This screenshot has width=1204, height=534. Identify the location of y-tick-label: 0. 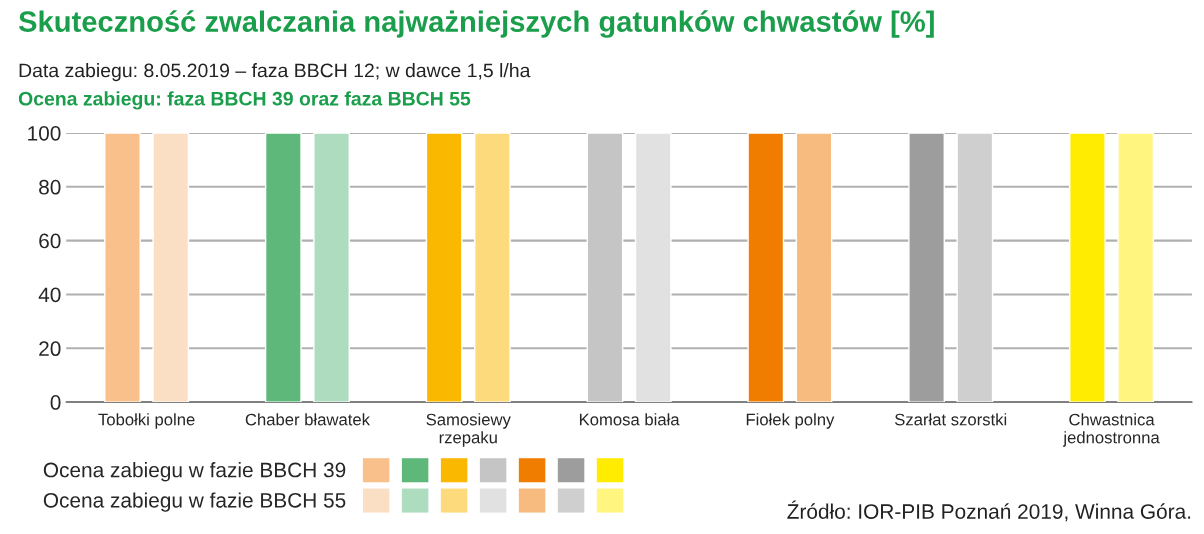
(55, 402).